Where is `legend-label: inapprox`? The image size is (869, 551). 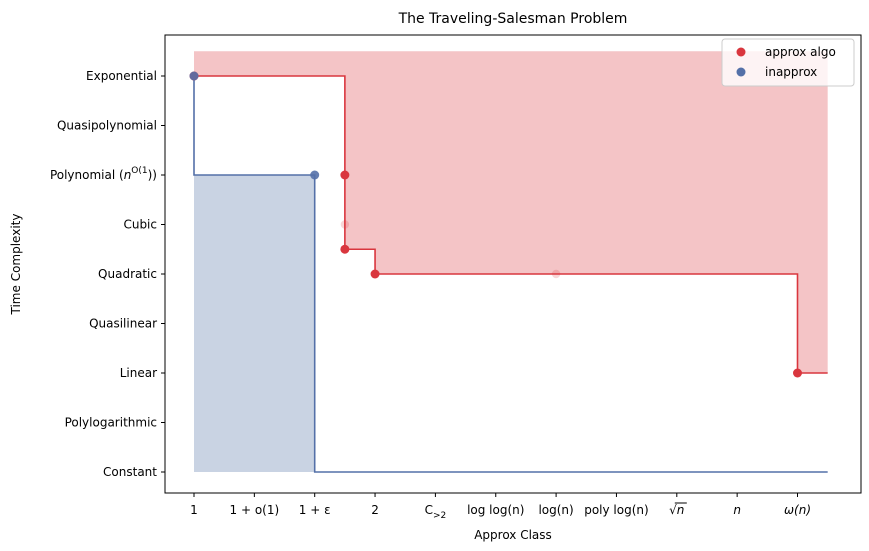
legend-label: inapprox is located at coordinates (791, 72).